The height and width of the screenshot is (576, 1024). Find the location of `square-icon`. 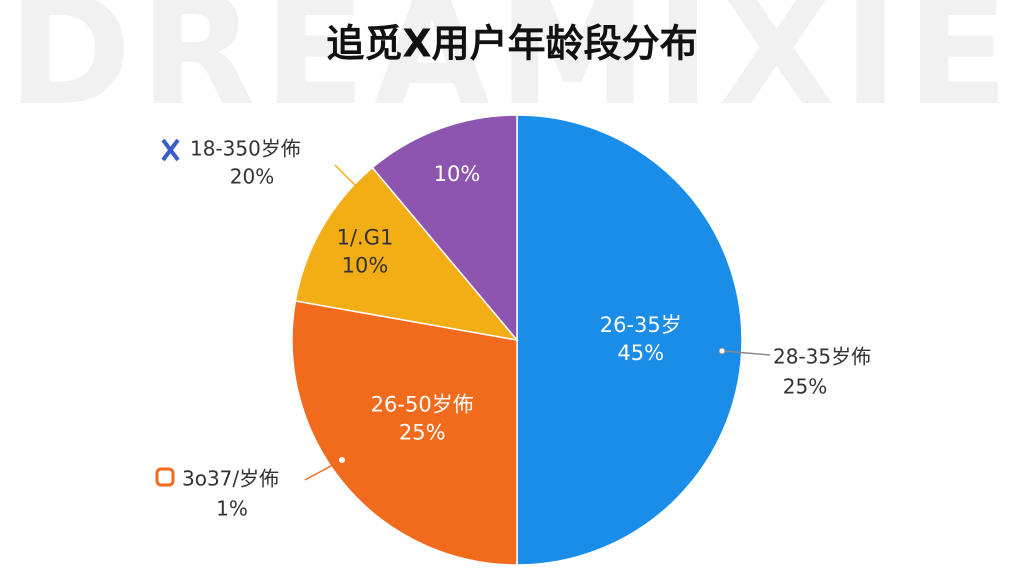

square-icon is located at coordinates (165, 477).